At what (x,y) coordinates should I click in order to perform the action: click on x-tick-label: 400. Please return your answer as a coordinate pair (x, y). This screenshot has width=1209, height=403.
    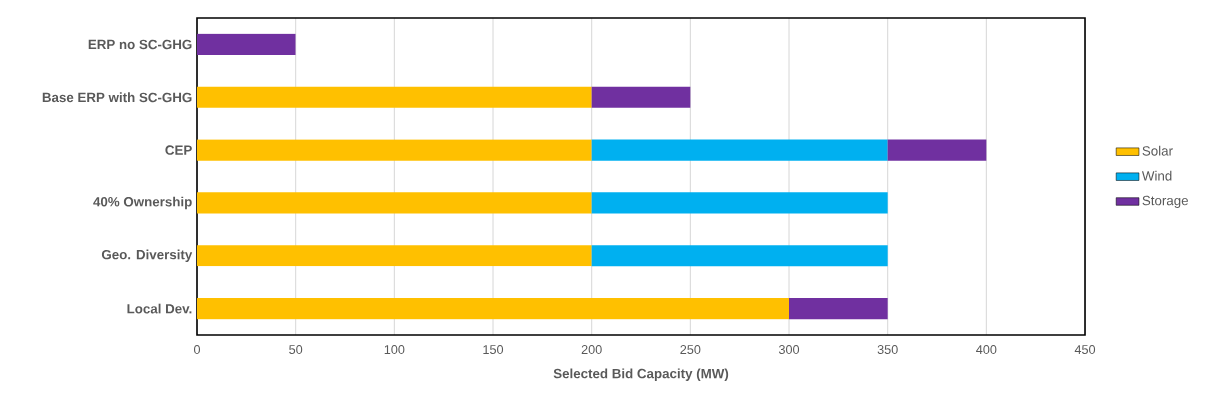
    Looking at the image, I should click on (986, 350).